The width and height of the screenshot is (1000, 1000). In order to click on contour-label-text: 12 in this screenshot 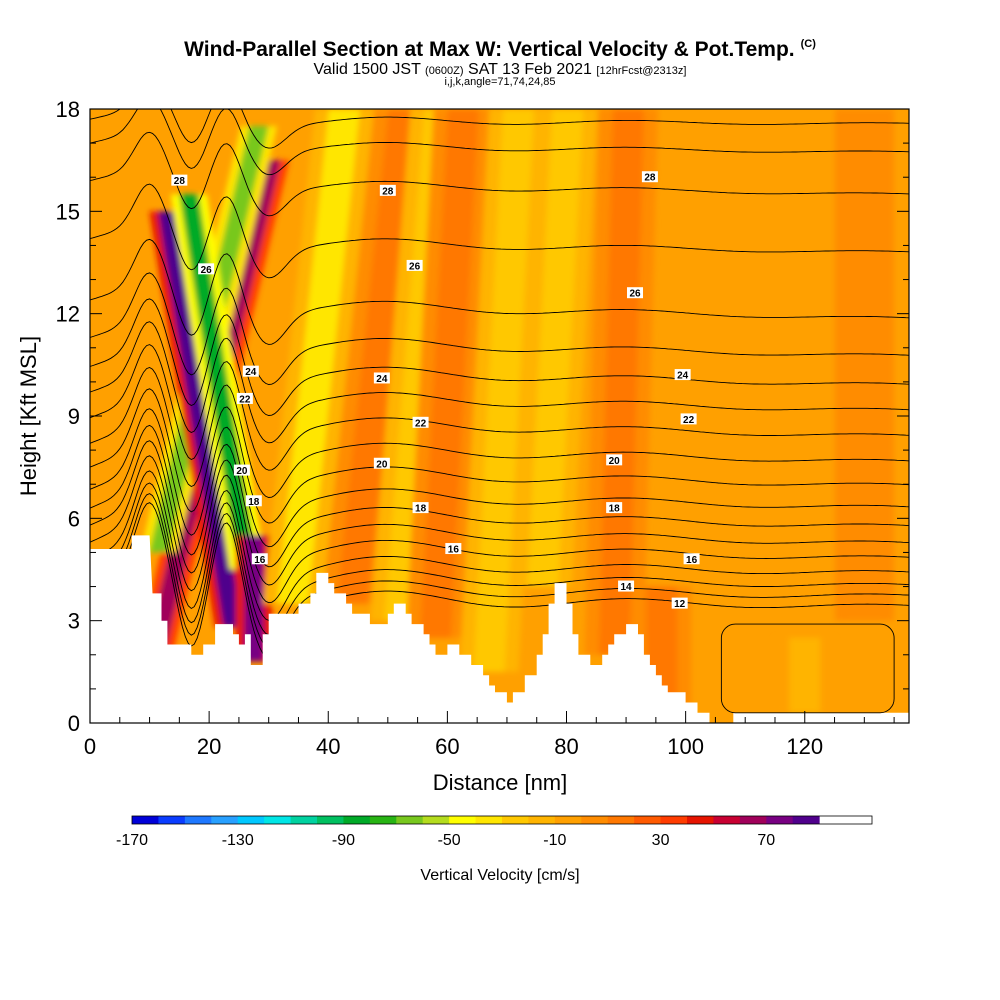, I will do `click(680, 604)`.